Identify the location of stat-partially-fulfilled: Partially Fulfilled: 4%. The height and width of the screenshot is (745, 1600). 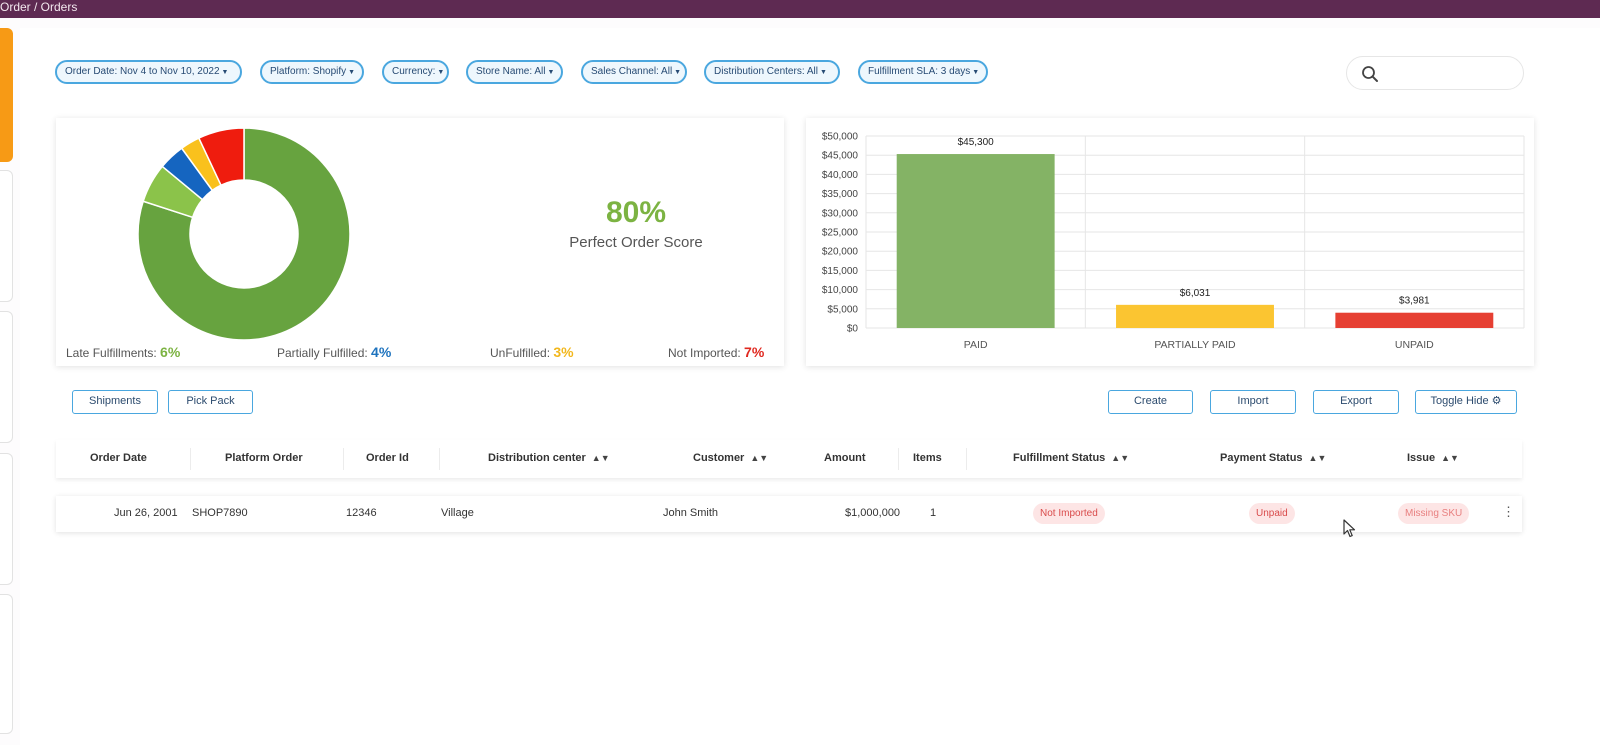
(334, 352).